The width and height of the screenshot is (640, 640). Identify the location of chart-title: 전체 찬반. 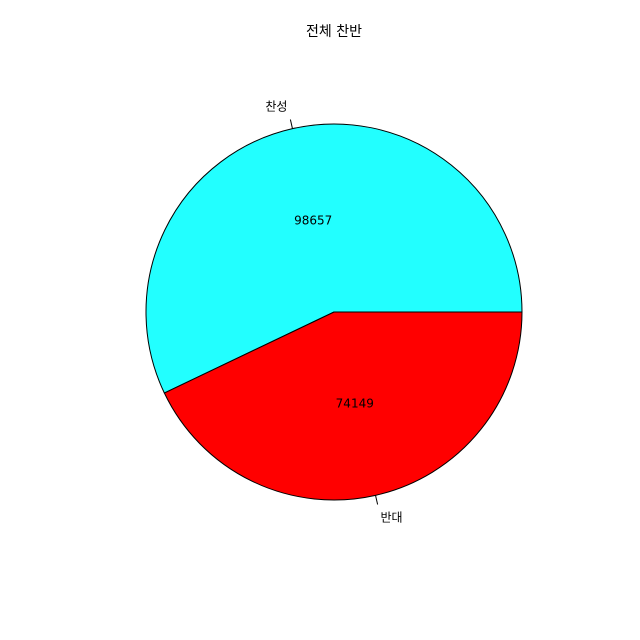
(334, 32).